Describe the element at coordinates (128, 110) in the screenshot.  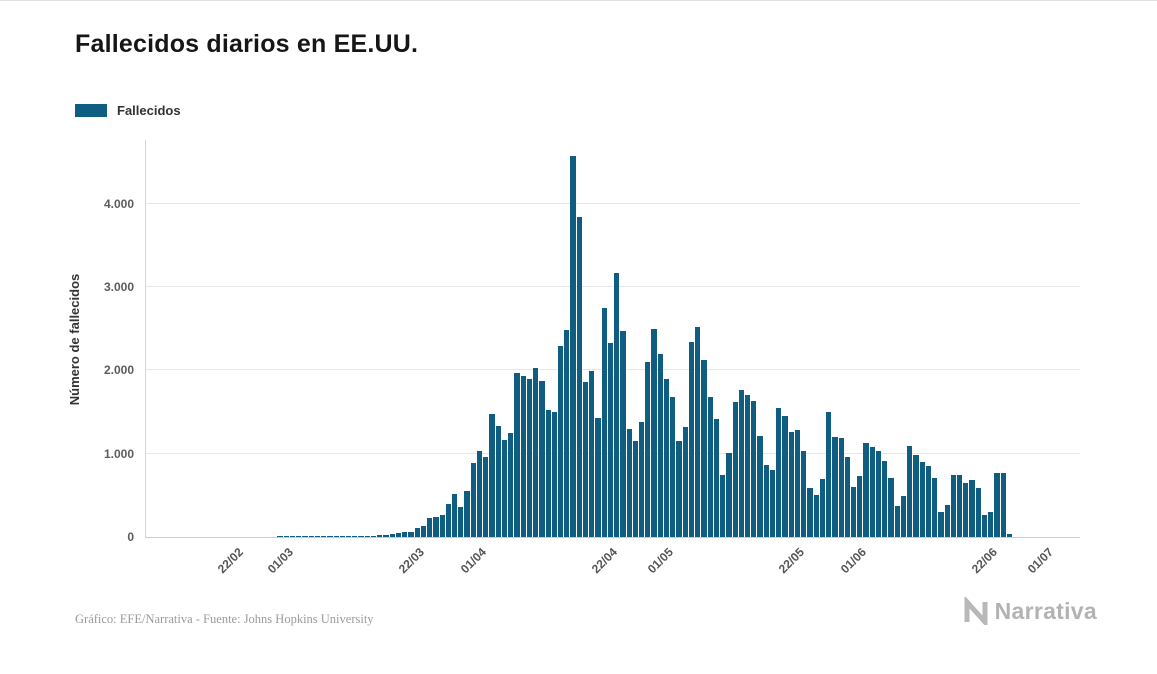
I see `legend-item-fallecidos: Fallecidos` at that location.